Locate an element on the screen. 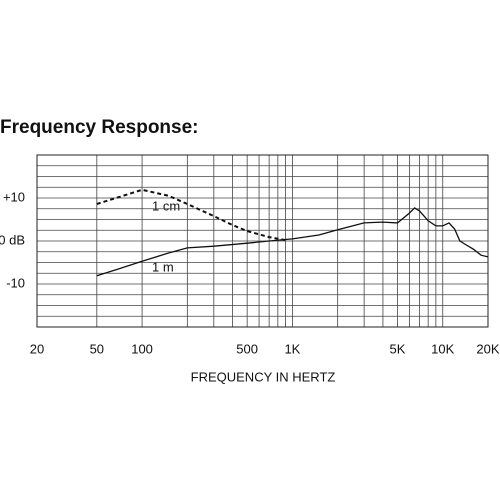 Image resolution: width=500 pixels, height=500 pixels. x-tick-label: 20K is located at coordinates (487, 348).